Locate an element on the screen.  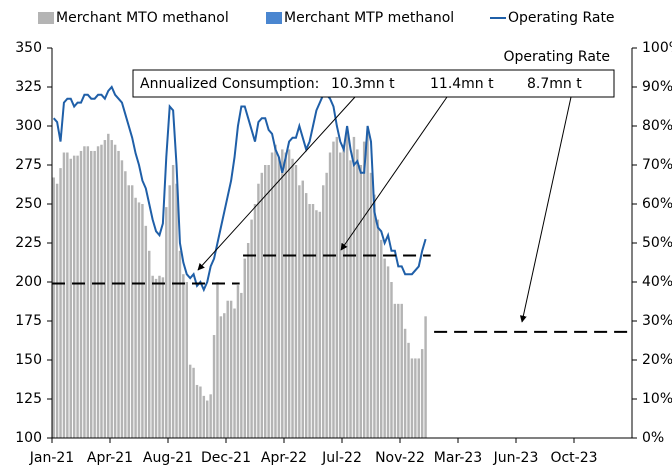
y-tick-label: 250 is located at coordinates (28, 204).